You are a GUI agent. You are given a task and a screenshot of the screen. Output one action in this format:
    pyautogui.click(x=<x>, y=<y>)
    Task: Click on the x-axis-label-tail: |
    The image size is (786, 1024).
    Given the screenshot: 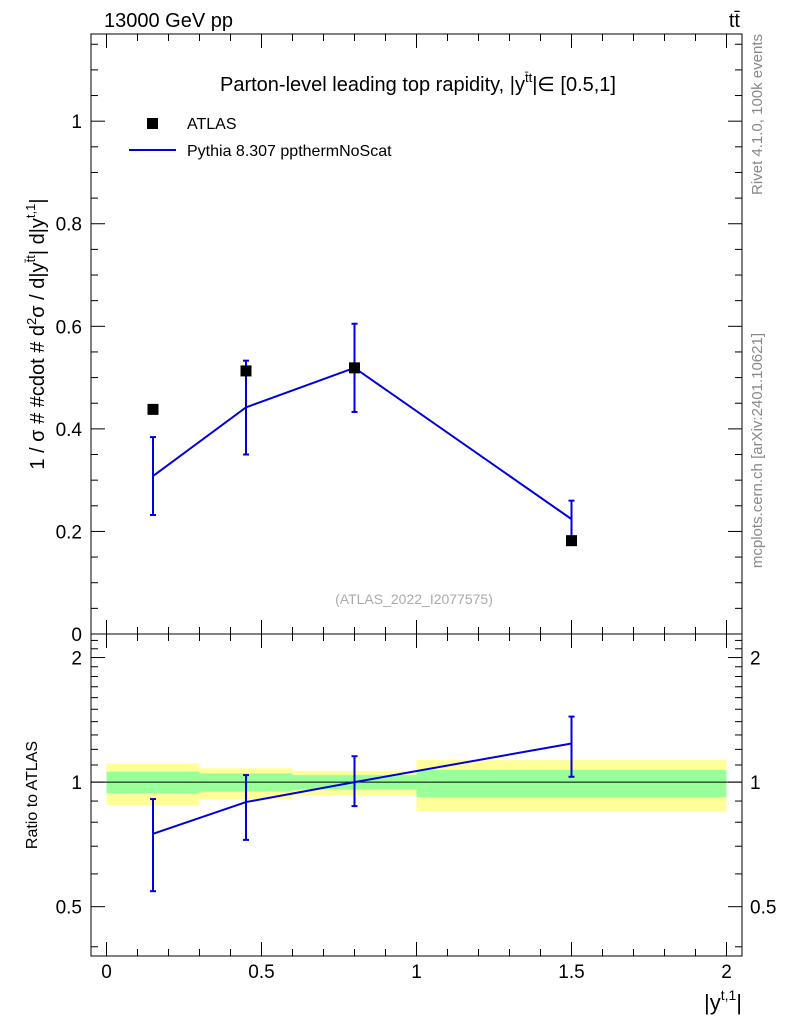 What is the action you would take?
    pyautogui.click(x=739, y=1002)
    